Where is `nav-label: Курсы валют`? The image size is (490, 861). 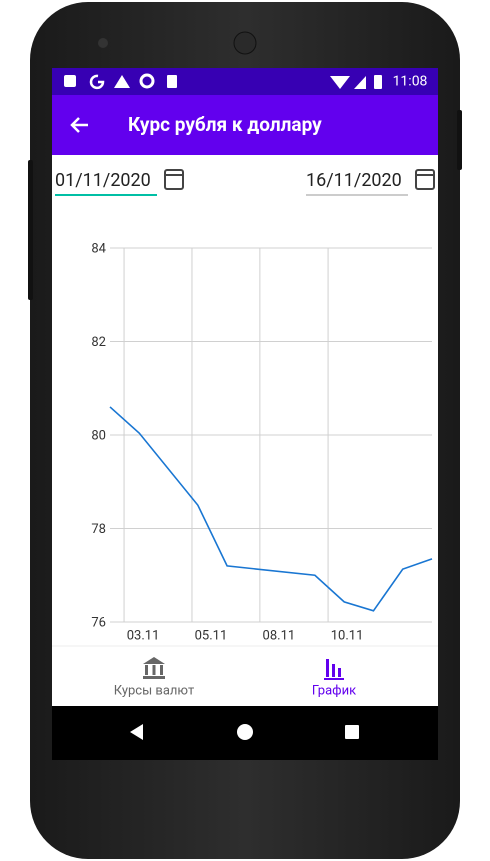
nav-label: Курсы валют is located at coordinates (154, 690).